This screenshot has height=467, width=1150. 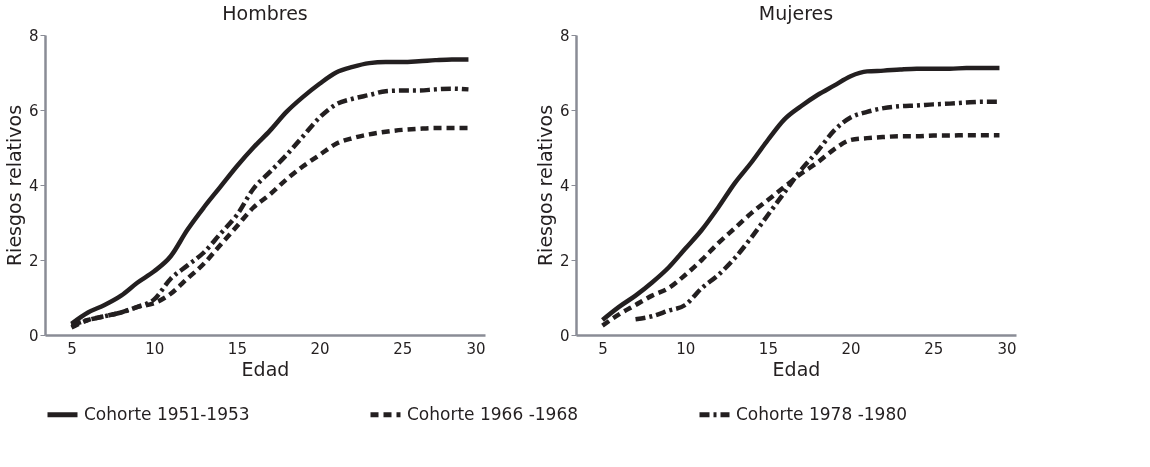 I want to click on legend-label: Cohorte 1978 -1980, so click(x=822, y=413).